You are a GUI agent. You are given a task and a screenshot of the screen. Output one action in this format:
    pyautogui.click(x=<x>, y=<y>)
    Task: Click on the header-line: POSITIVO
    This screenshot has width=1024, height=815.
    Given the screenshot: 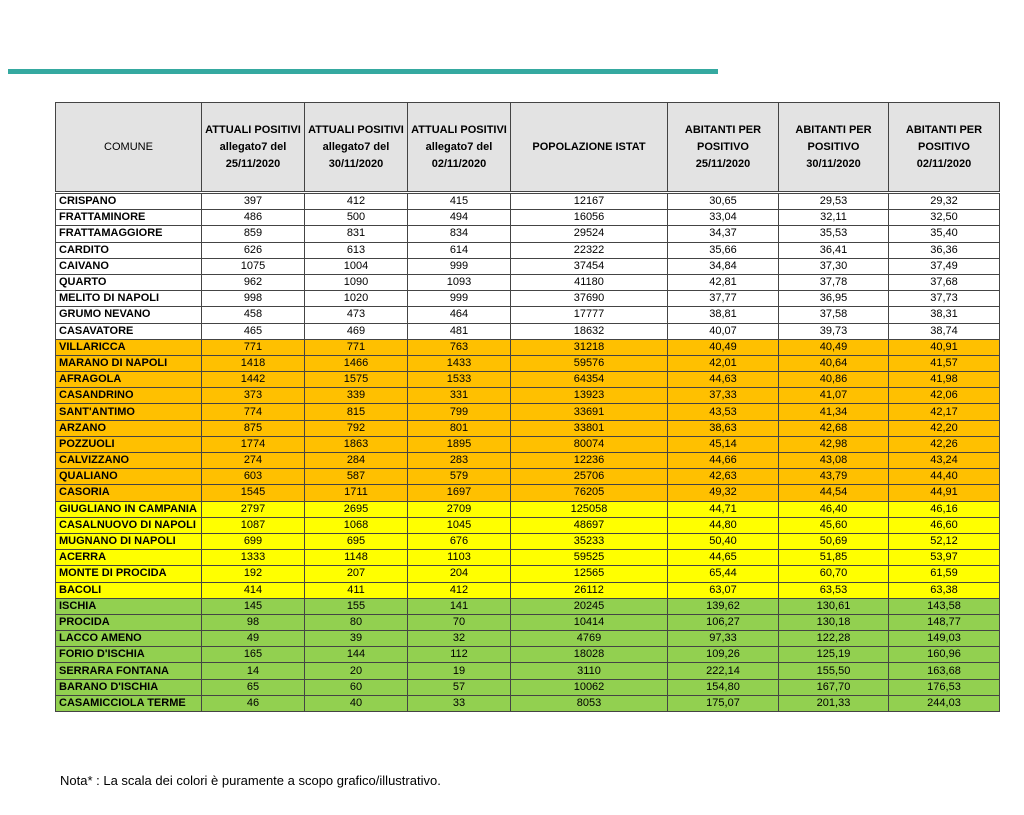 What is the action you would take?
    pyautogui.click(x=833, y=146)
    